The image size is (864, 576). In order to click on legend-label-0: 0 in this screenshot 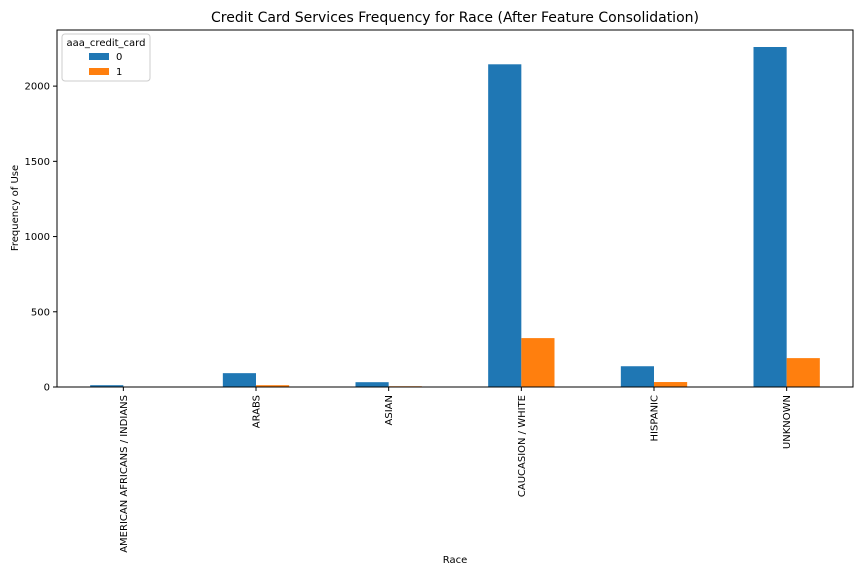, I will do `click(119, 57)`.